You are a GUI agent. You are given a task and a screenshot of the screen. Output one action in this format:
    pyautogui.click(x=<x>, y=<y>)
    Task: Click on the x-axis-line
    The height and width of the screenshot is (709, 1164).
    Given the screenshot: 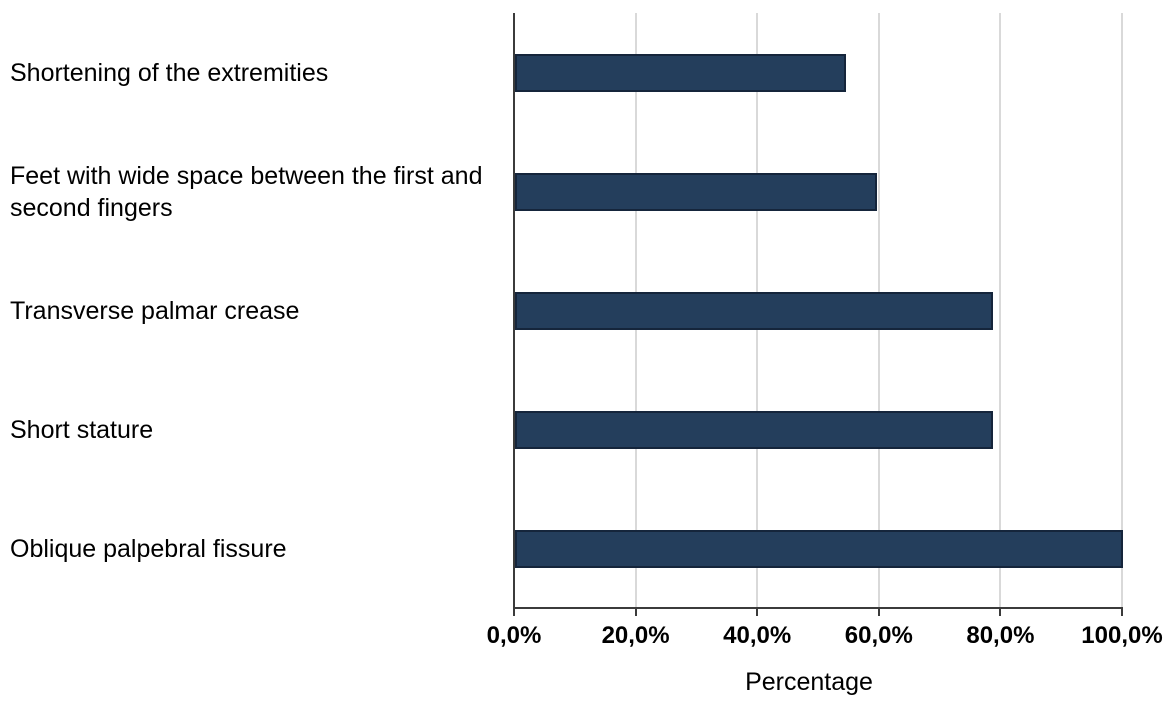 What is the action you would take?
    pyautogui.click(x=818, y=608)
    